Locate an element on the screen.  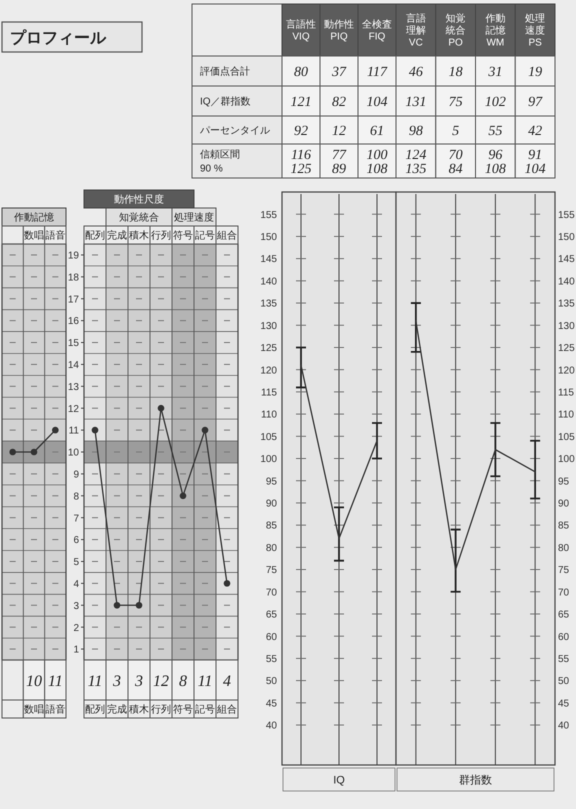
cell: 117 is located at coordinates (377, 72).